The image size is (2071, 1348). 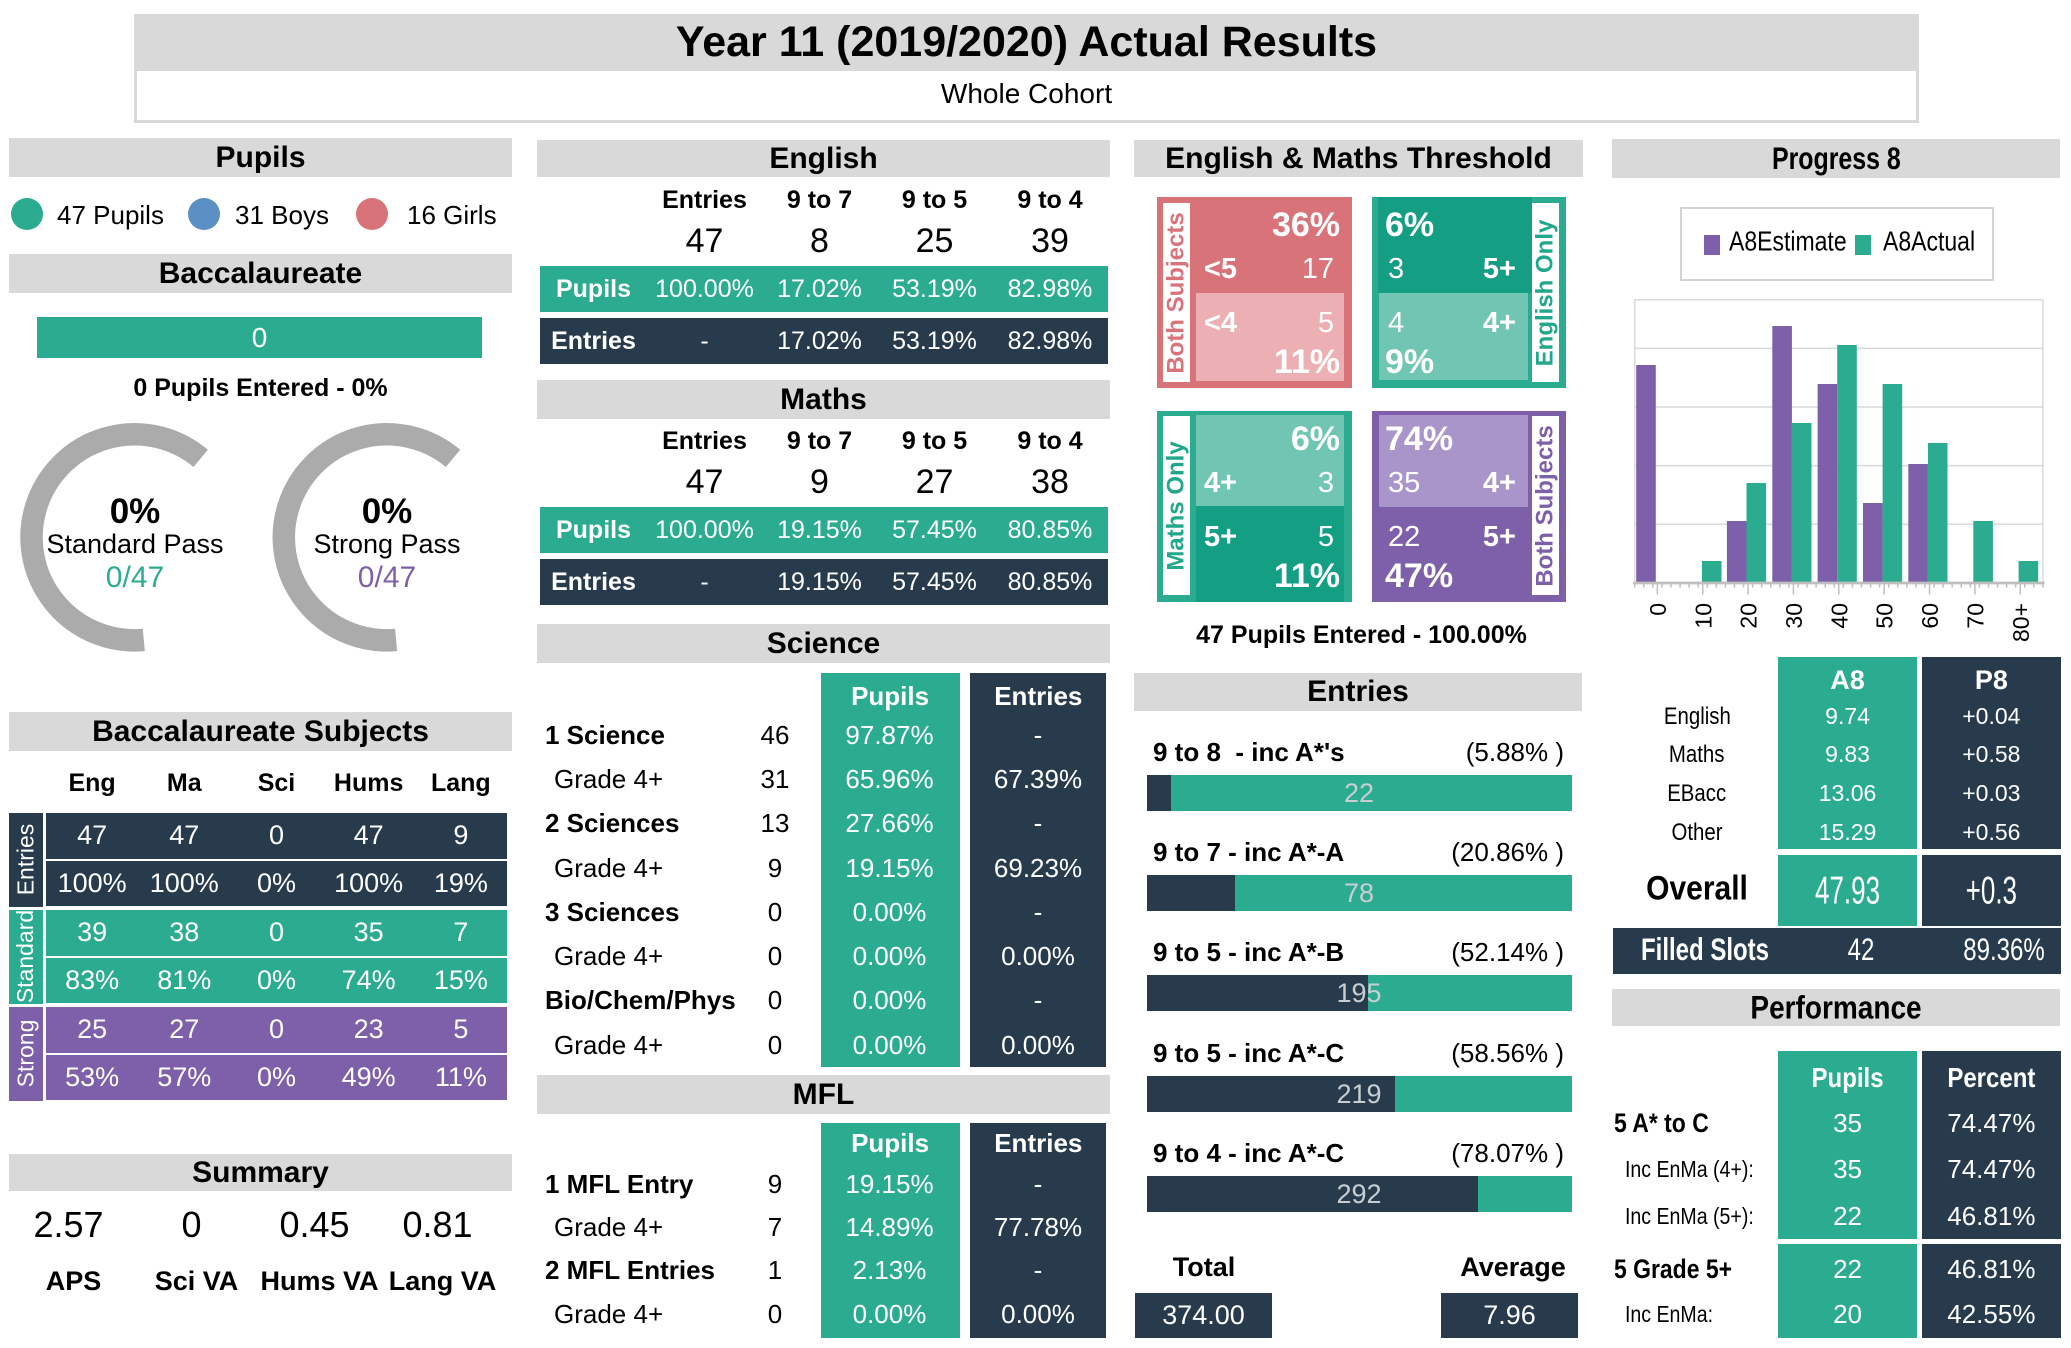 What do you see at coordinates (1885, 616) in the screenshot?
I see `svg-text: 50` at bounding box center [1885, 616].